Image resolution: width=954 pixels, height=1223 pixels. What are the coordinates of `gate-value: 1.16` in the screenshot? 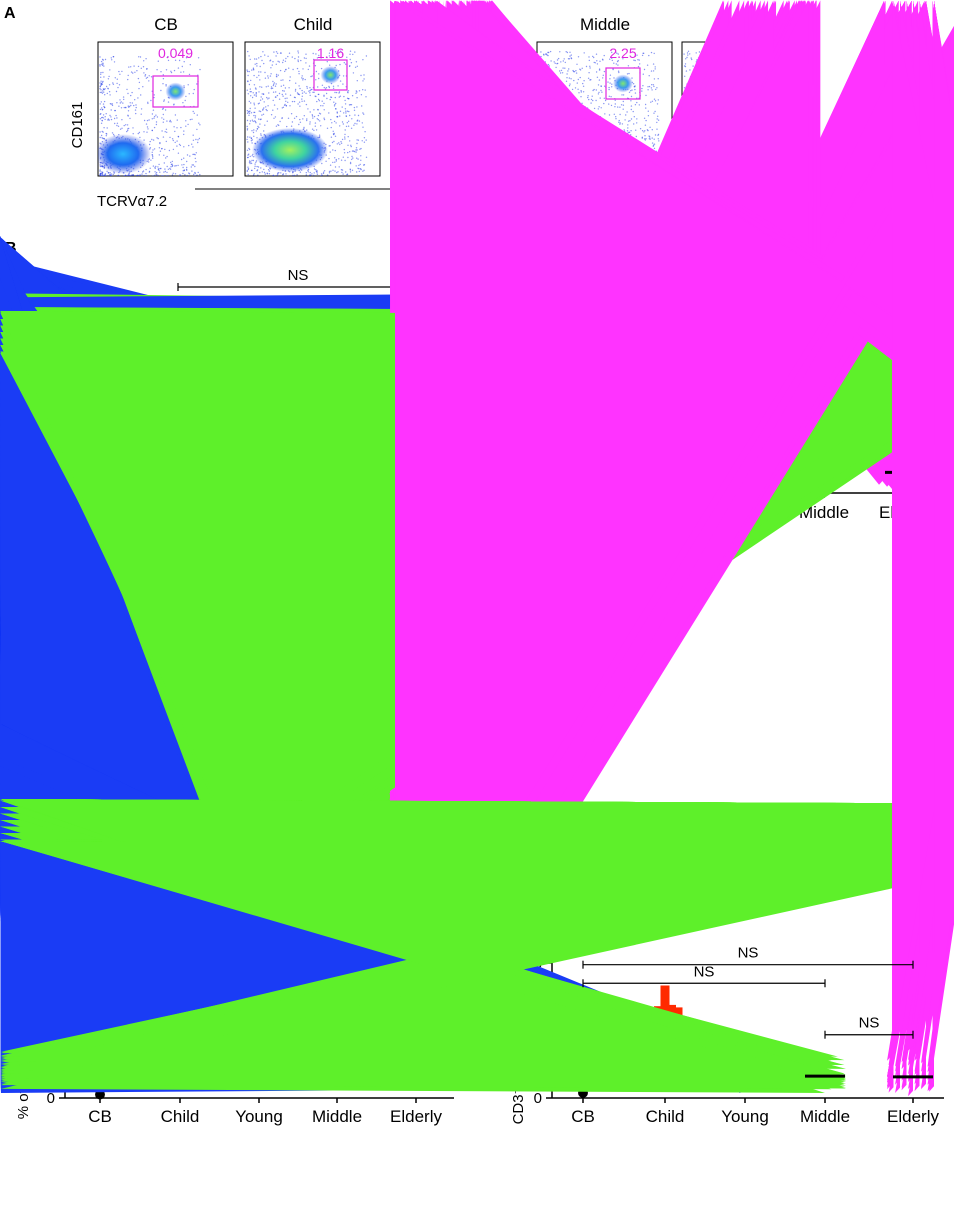 It's located at (330, 53).